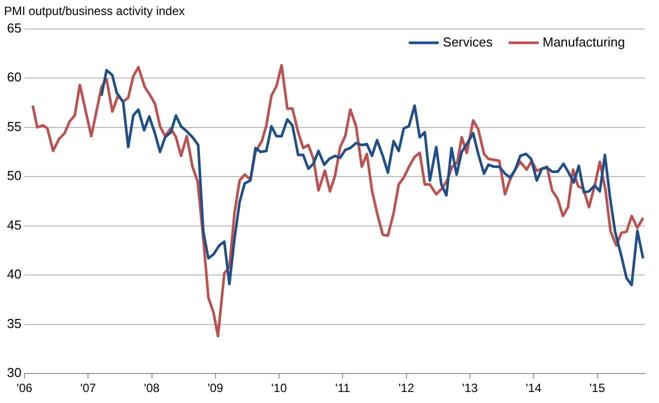 This screenshot has height=403, width=659. Describe the element at coordinates (14, 176) in the screenshot. I see `y-tick-label: 50` at that location.